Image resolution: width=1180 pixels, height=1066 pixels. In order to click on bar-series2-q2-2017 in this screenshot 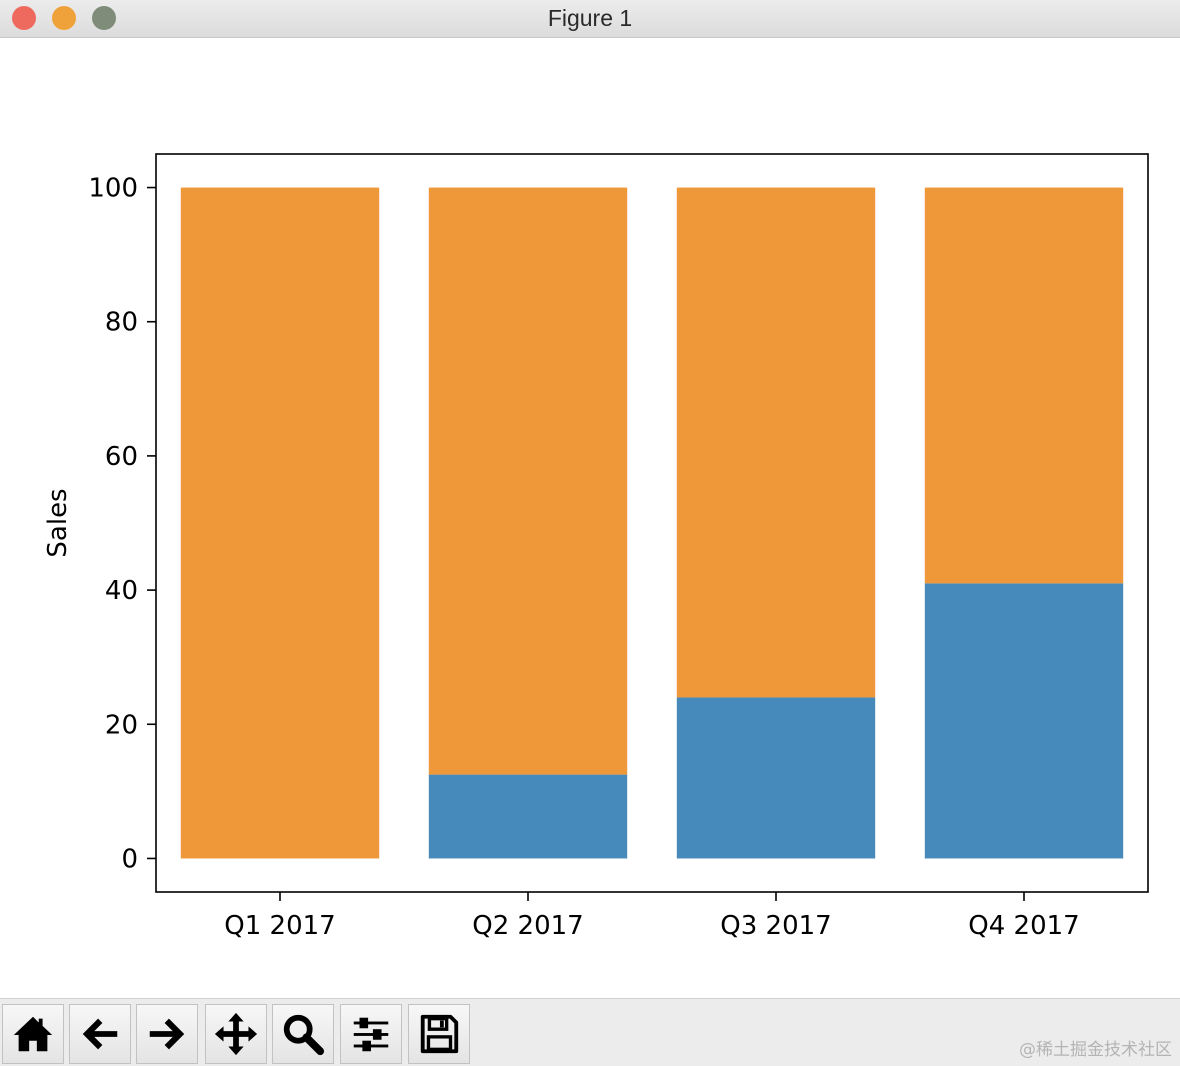, I will do `click(528, 481)`.